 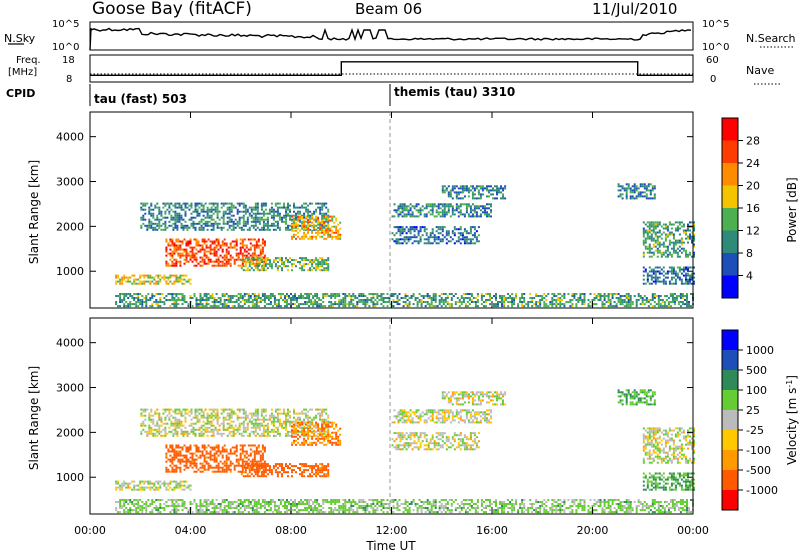 What do you see at coordinates (172, 9) in the screenshot?
I see `station-title: Goose Bay (fitACF)` at bounding box center [172, 9].